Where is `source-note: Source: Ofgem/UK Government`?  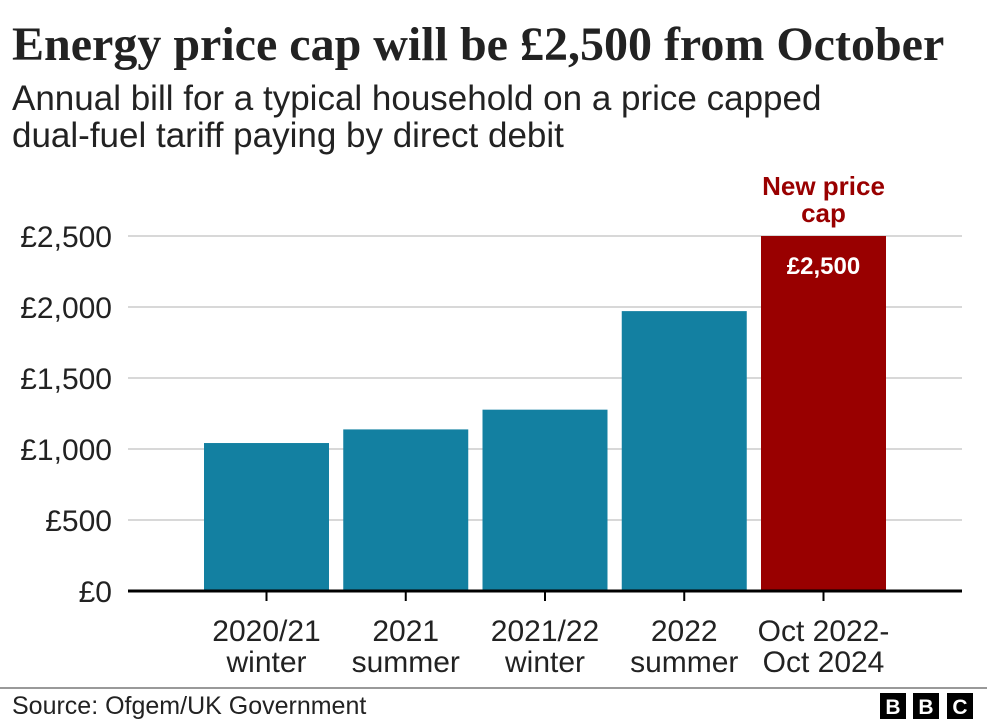 source-note: Source: Ofgem/UK Government is located at coordinates (189, 706).